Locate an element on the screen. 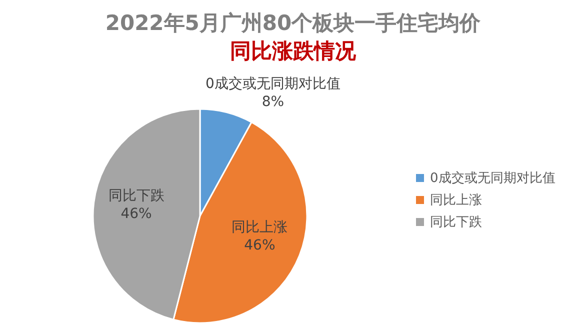 This screenshot has width=586, height=332. title: 2022年5月广州80个板块一手住宅均价 is located at coordinates (293, 23).